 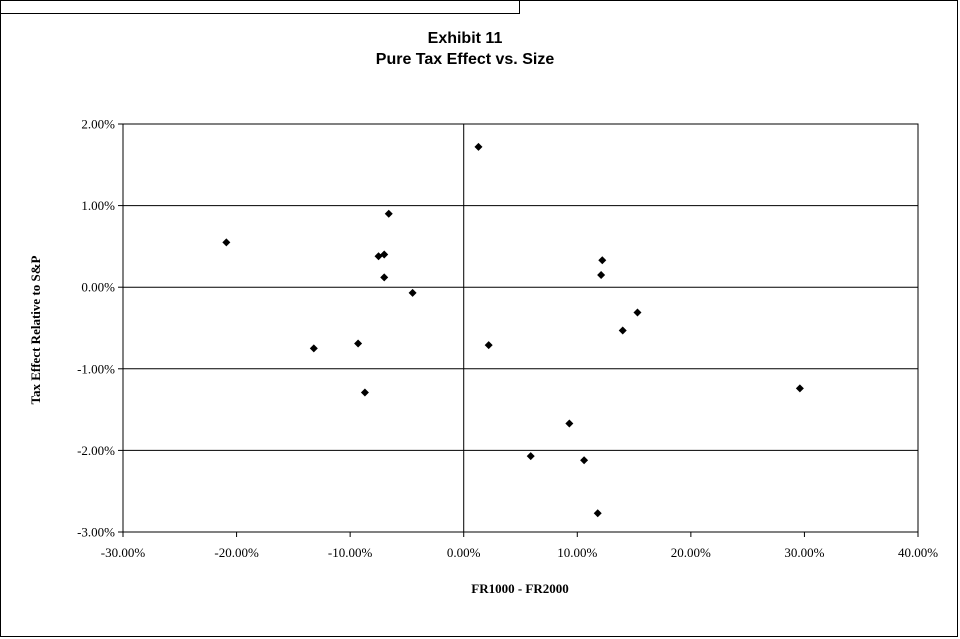 I want to click on x-tick-label: 10.00%, so click(x=577, y=552).